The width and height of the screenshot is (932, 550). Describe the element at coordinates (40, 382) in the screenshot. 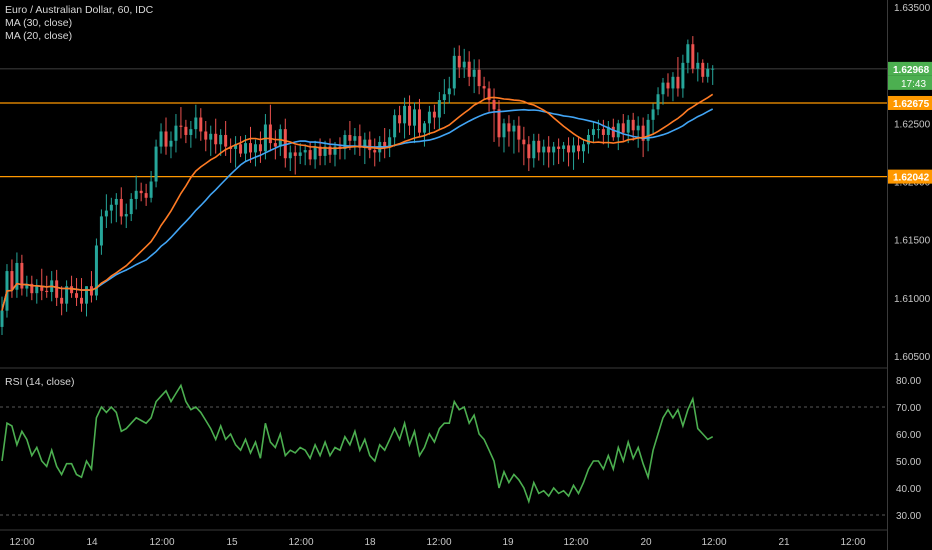

I see `legend-rsi: RSI (14, close)` at that location.